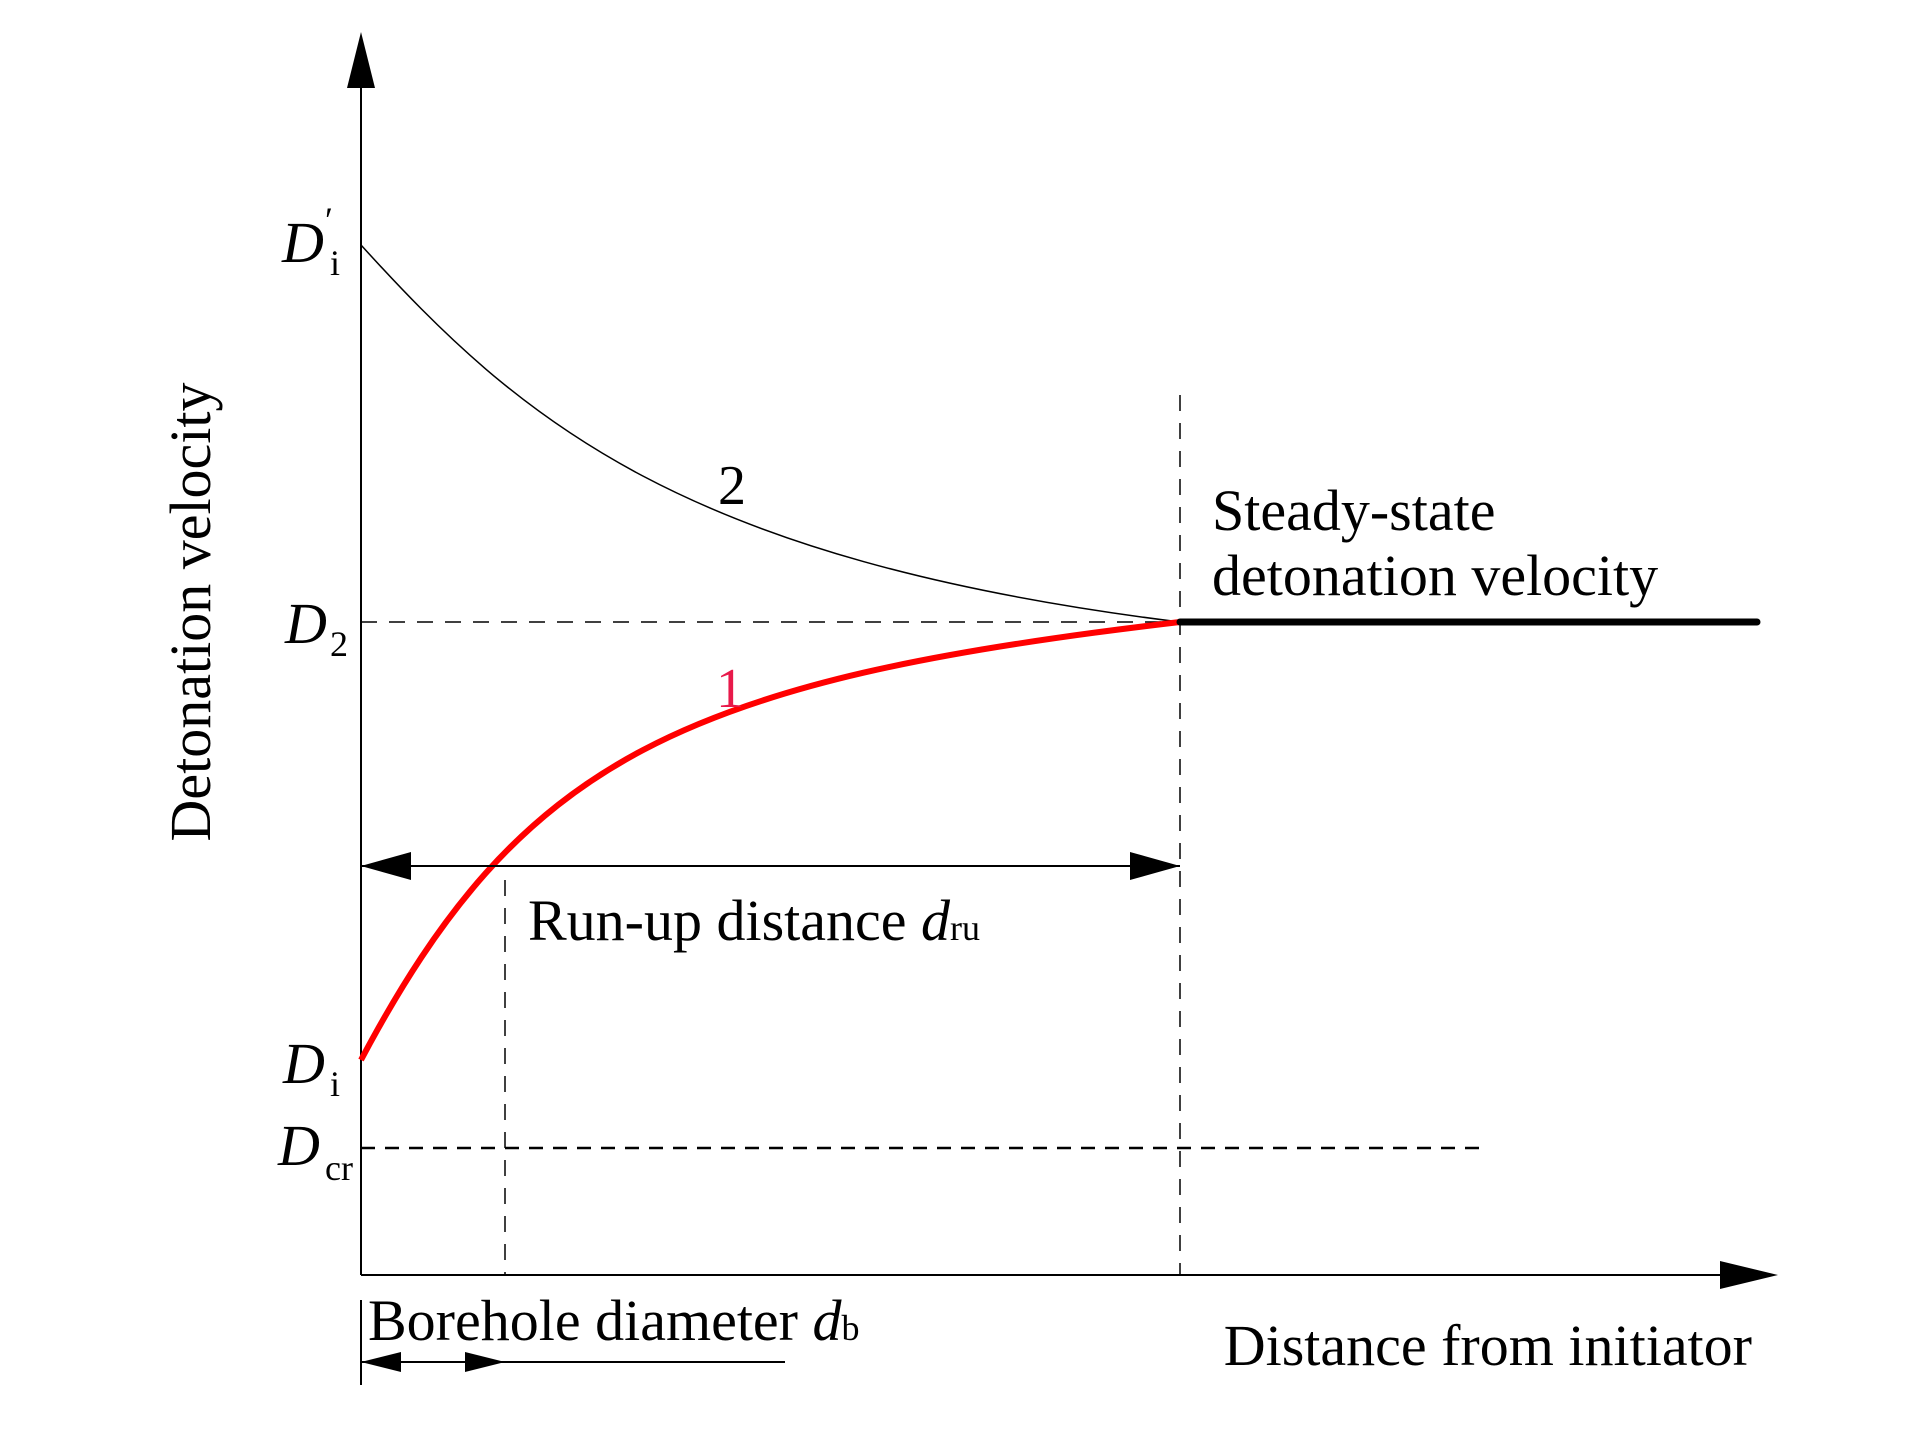 Image resolution: width=1923 pixels, height=1429 pixels. What do you see at coordinates (339, 1168) in the screenshot?
I see `label-d-cr-sub: cr` at bounding box center [339, 1168].